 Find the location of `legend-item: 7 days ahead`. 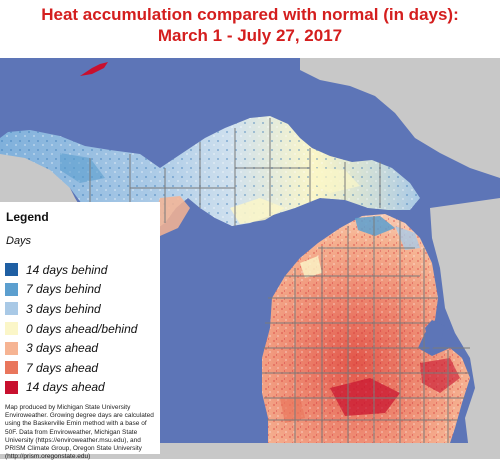

legend-item: 7 days ahead is located at coordinates (71, 368).